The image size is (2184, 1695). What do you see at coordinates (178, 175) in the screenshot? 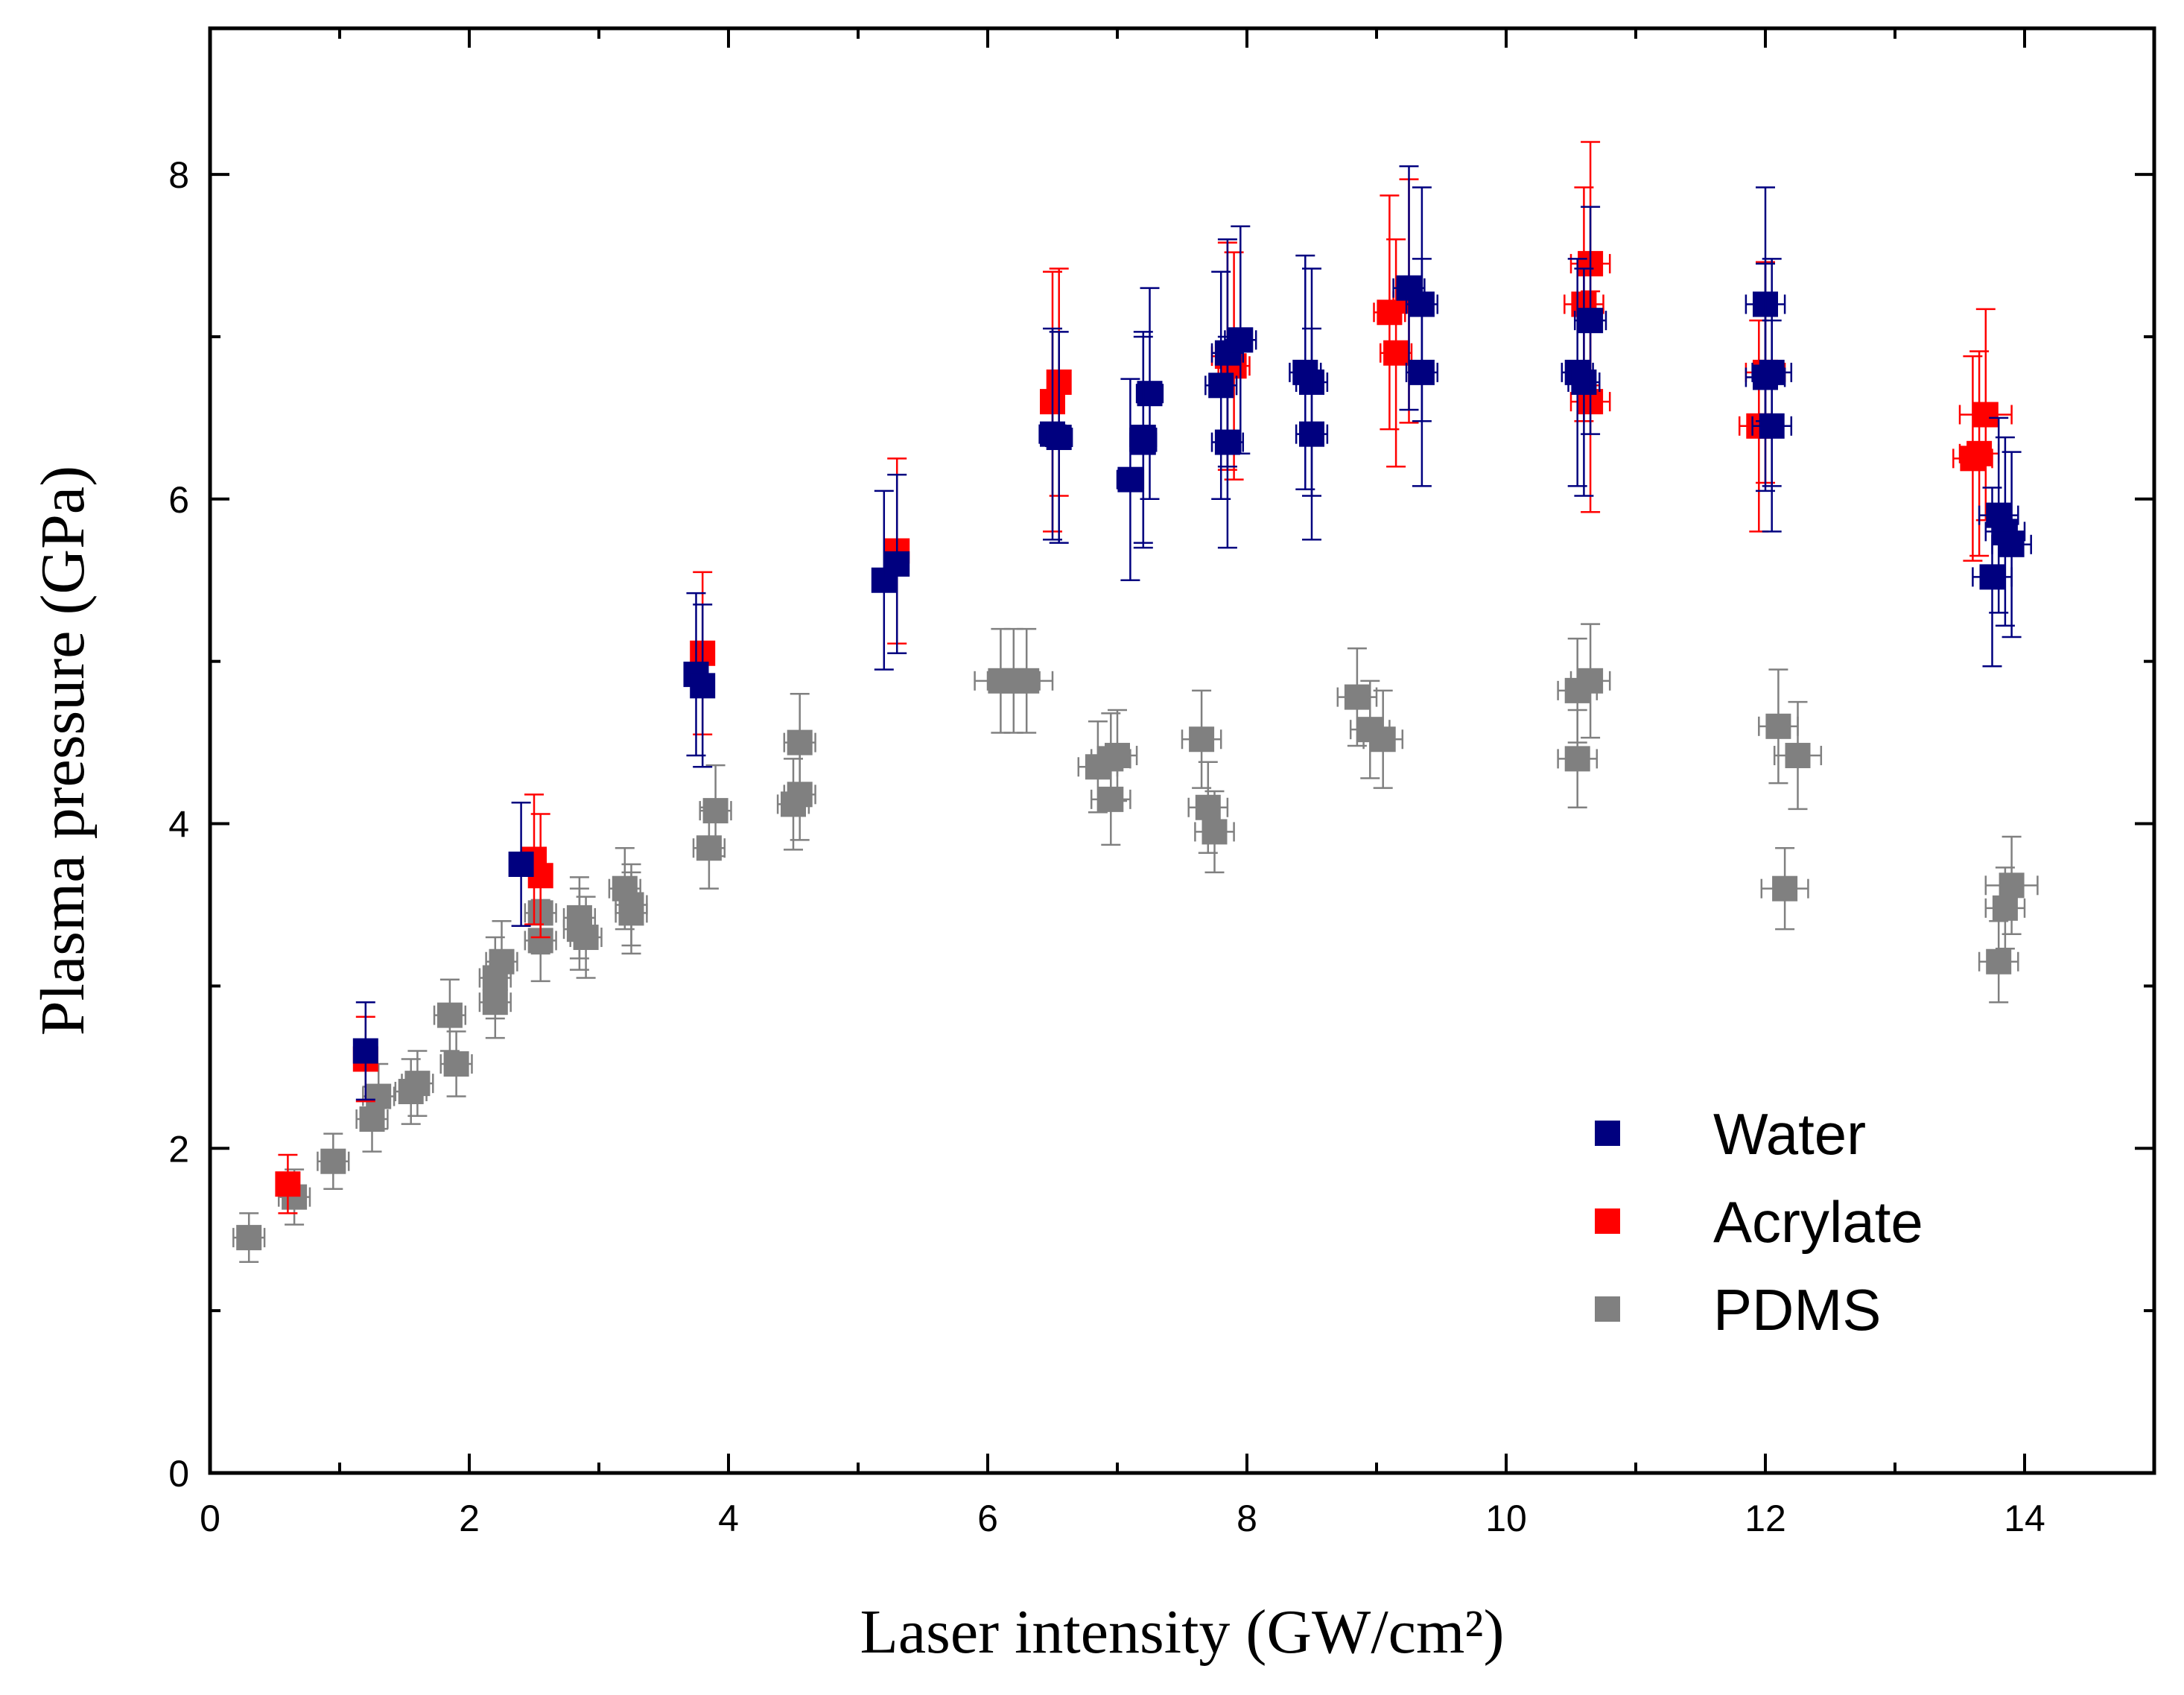
I see `y-tick-label: 8` at bounding box center [178, 175].